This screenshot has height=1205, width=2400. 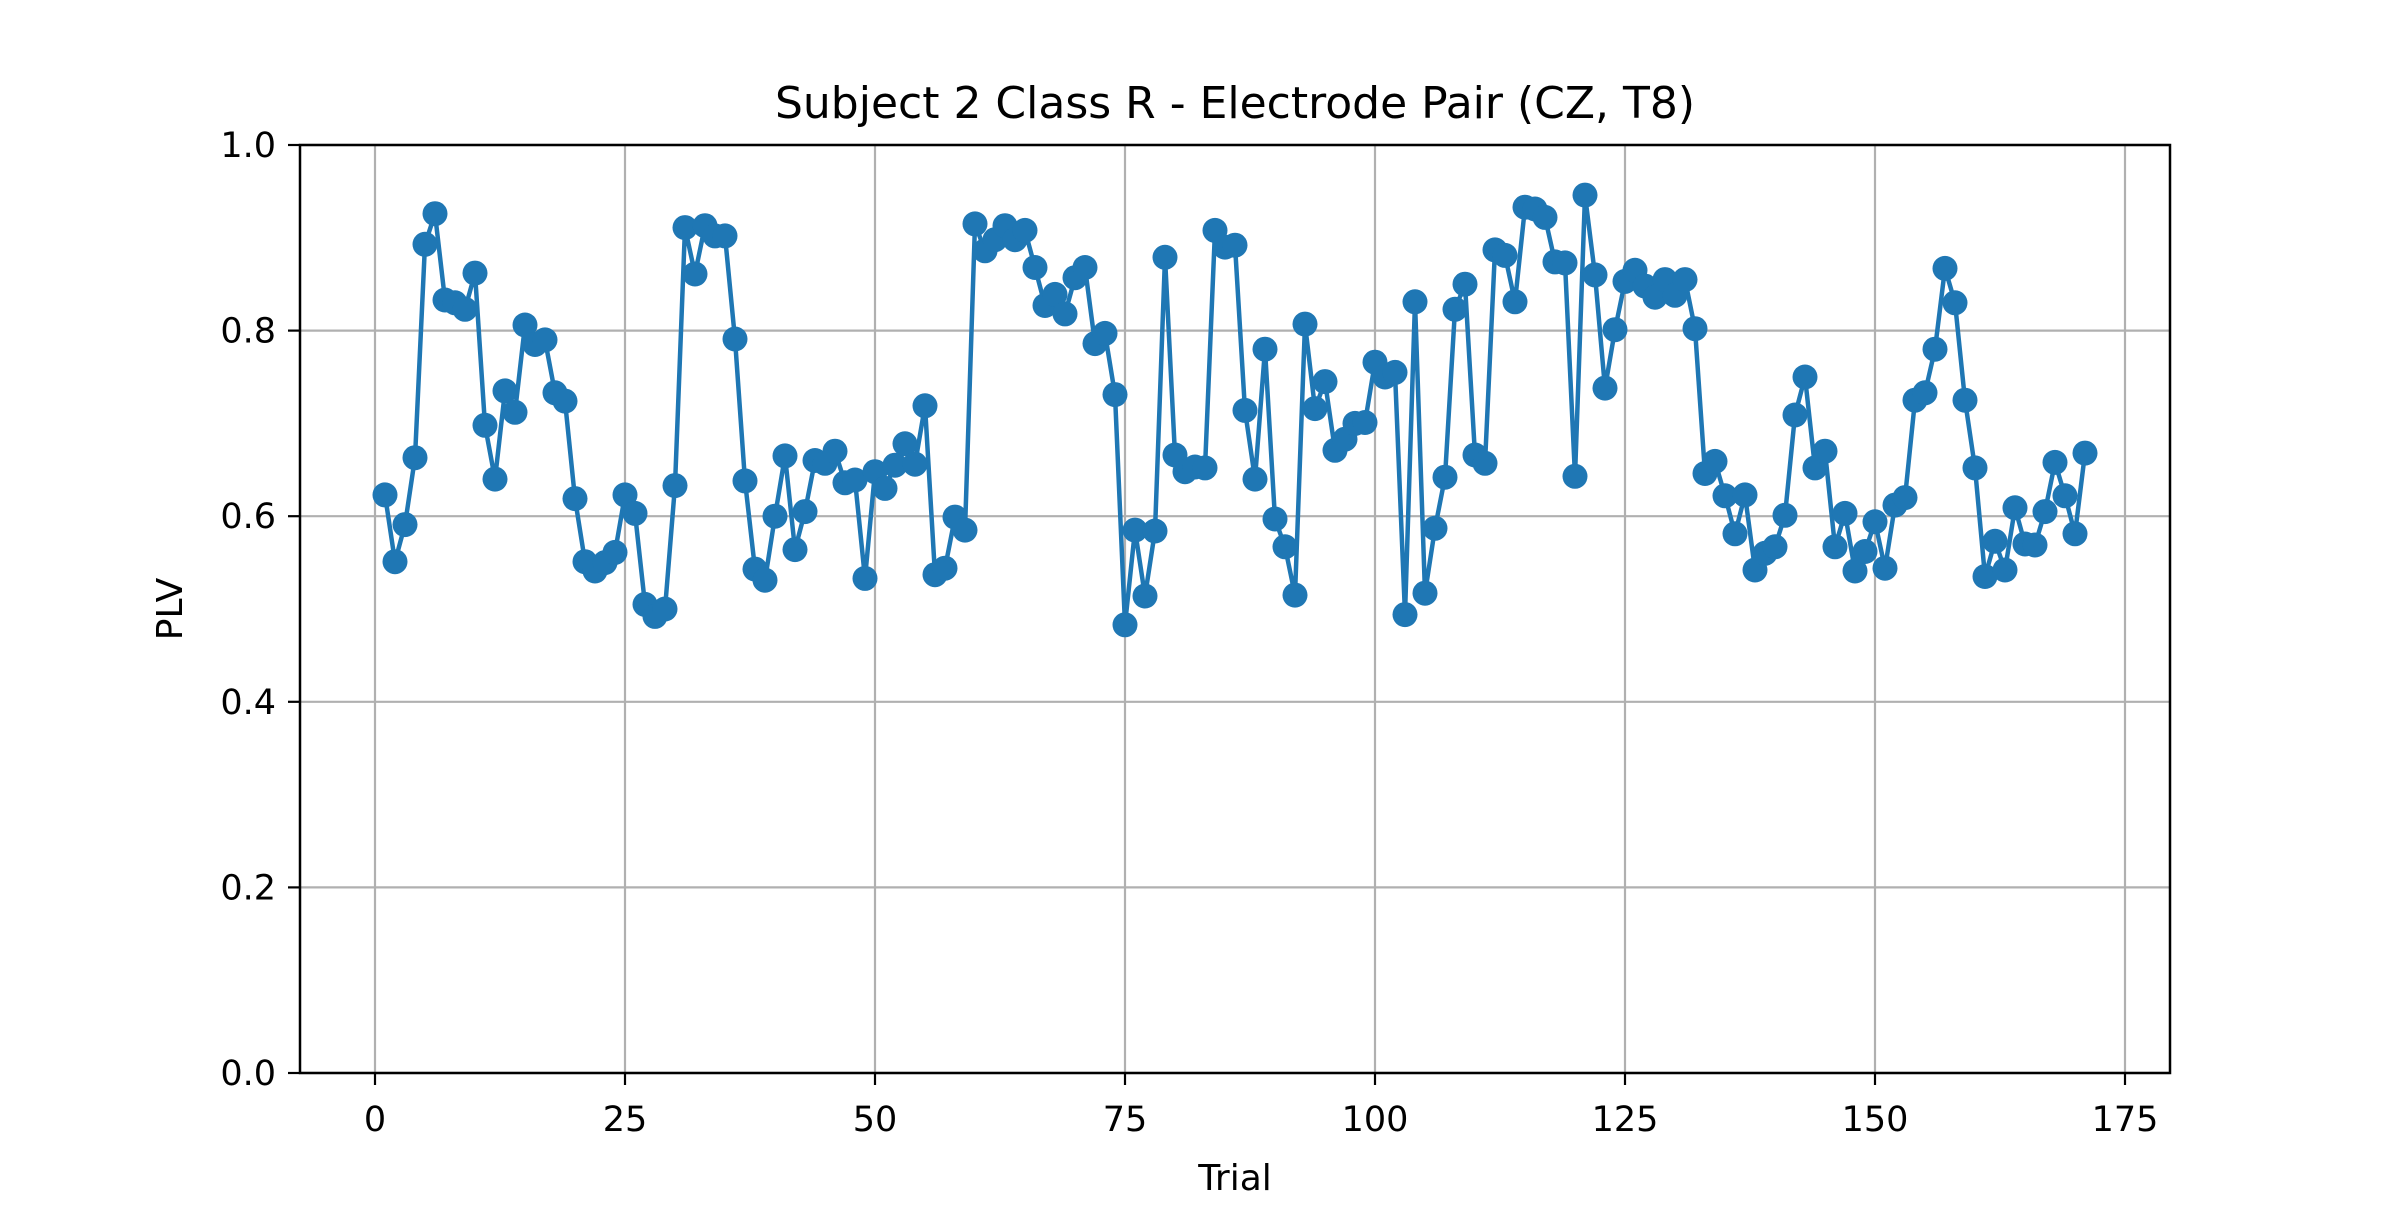 I want to click on y-axis-label: PLV, so click(x=170, y=608).